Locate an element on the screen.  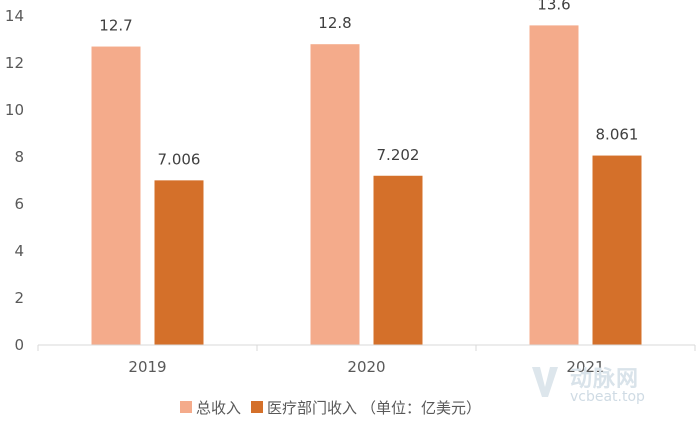
legend-item-total: 总收入 is located at coordinates (210, 407).